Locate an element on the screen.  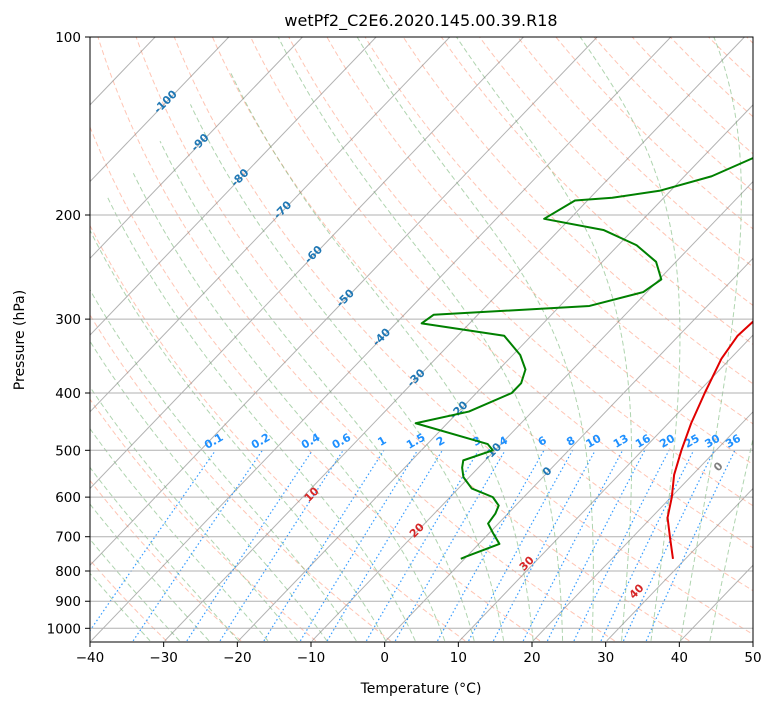
y-tick-label: 800 is located at coordinates (68, 572).